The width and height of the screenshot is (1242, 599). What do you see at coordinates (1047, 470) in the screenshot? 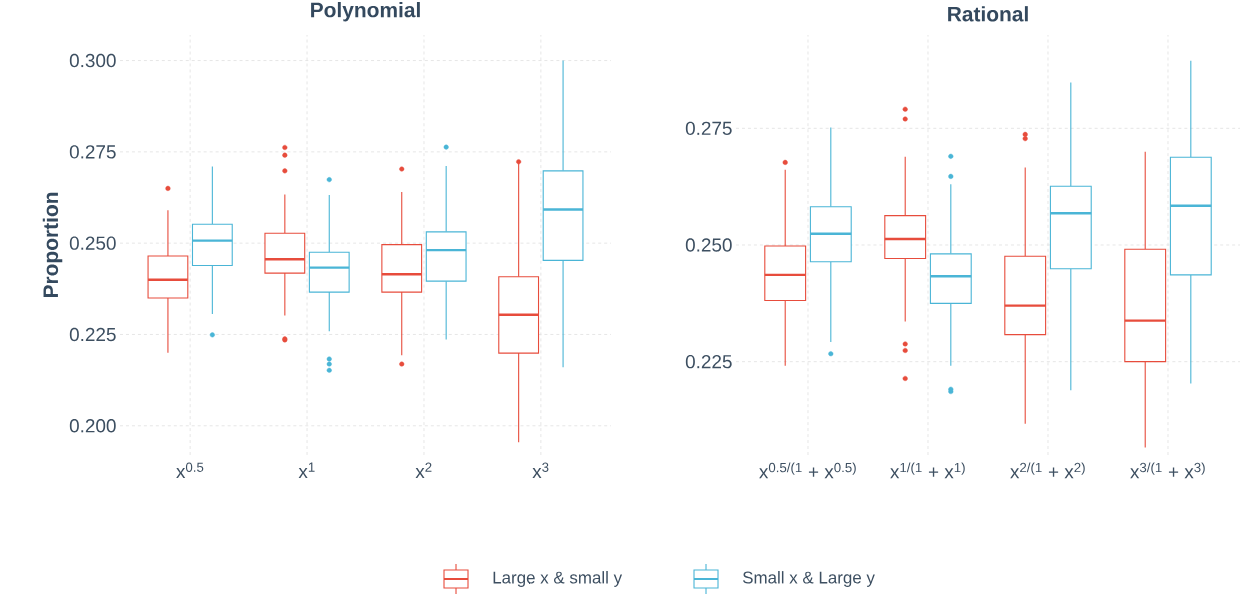
I see `x-tick-label: x$^{2/(1}$ + x$^{2)}$` at bounding box center [1047, 470].